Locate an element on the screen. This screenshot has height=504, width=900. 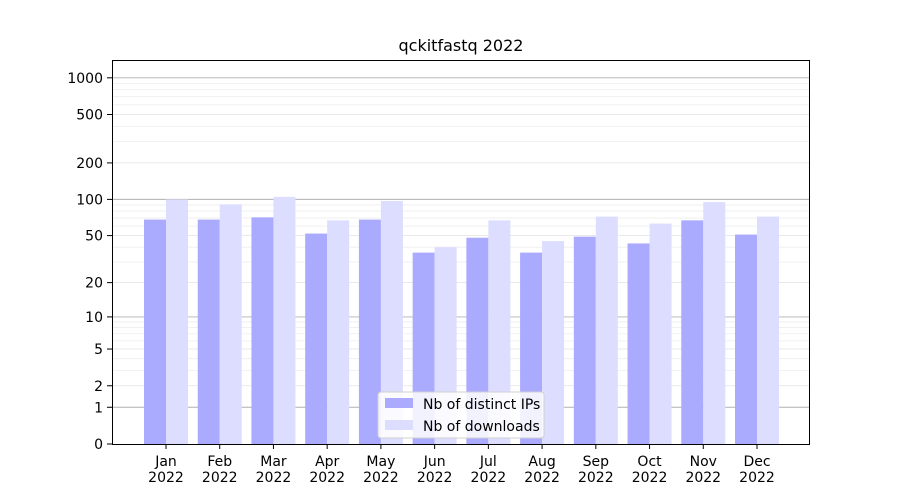
y-tick-label: 5 is located at coordinates (98, 350).